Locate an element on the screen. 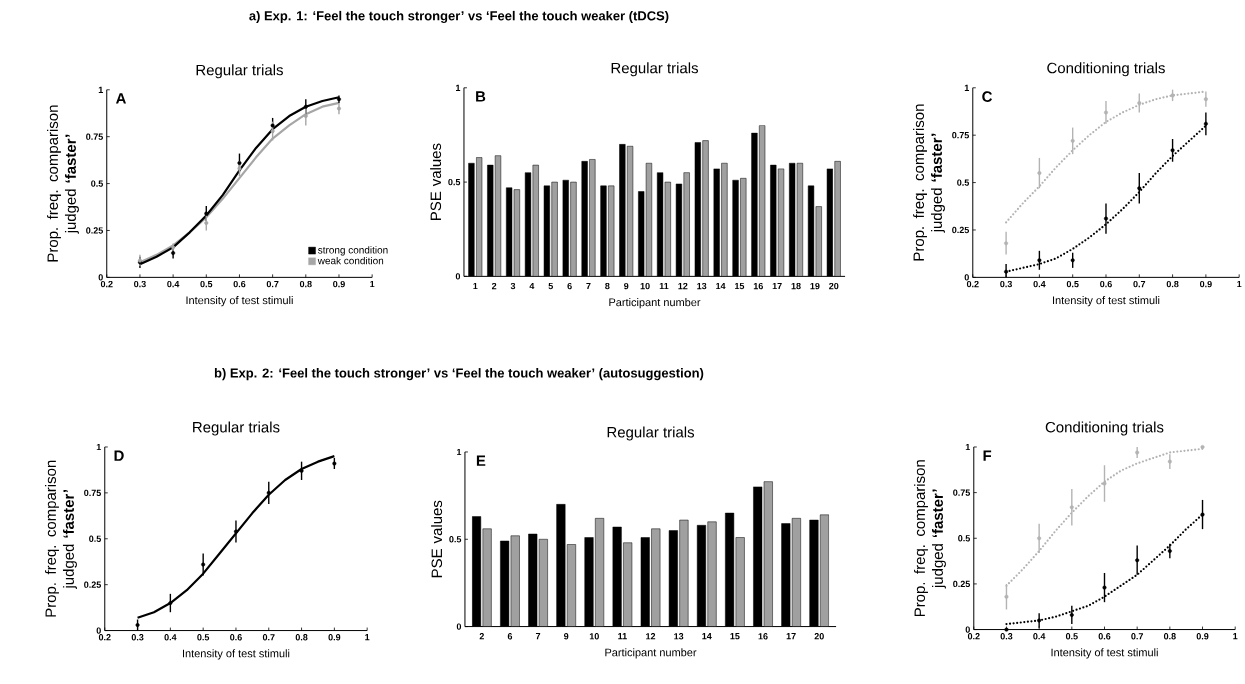 The image size is (1245, 684). annotation: A is located at coordinates (120, 98).